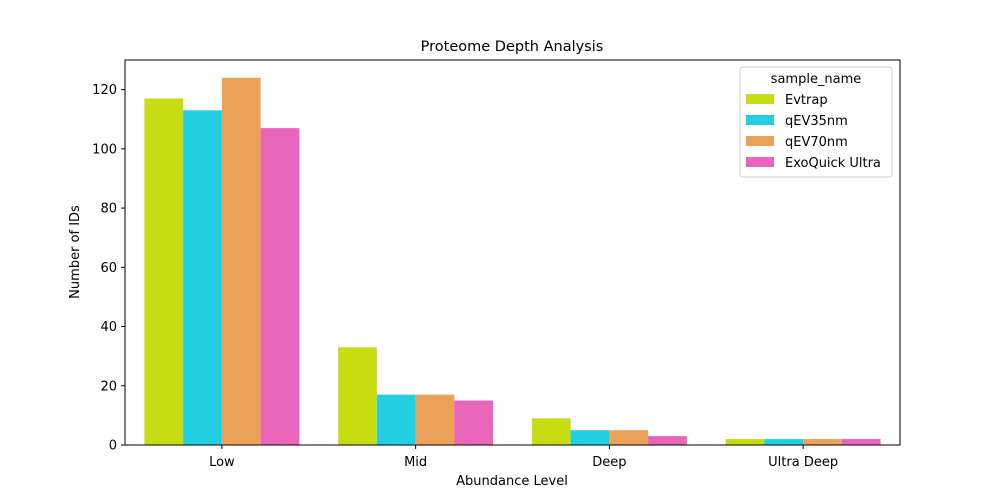  Describe the element at coordinates (75, 252) in the screenshot. I see `y-axis-label: Number of IDs` at that location.